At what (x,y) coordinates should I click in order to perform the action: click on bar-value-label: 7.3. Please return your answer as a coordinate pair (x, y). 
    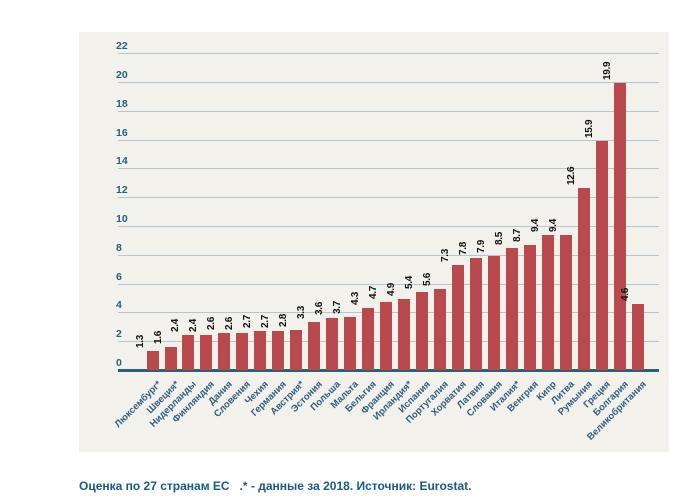
    Looking at the image, I should click on (445, 255).